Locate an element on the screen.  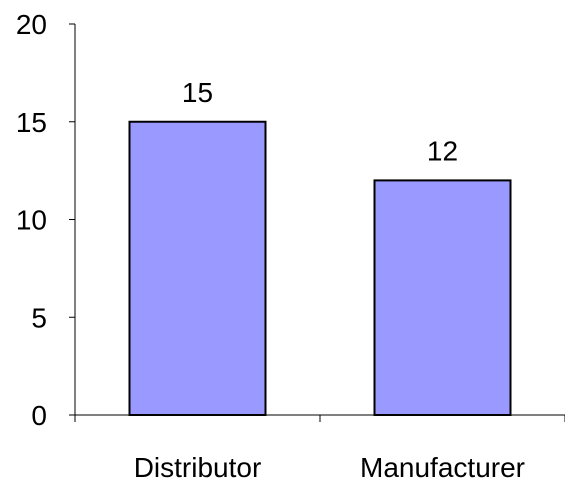
y-tick-label: 5 is located at coordinates (39, 317).